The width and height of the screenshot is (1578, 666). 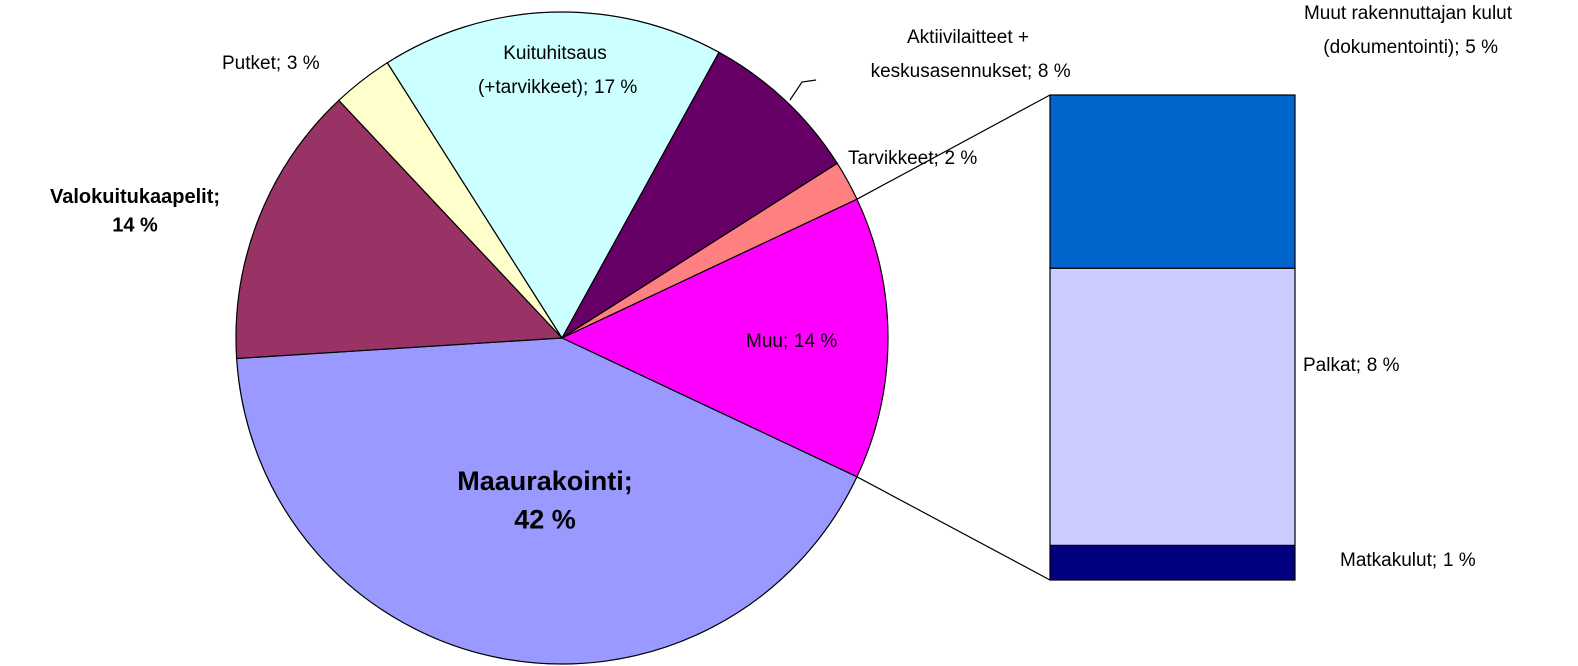 What do you see at coordinates (303, 63) in the screenshot?
I see `value-label: 3 %` at bounding box center [303, 63].